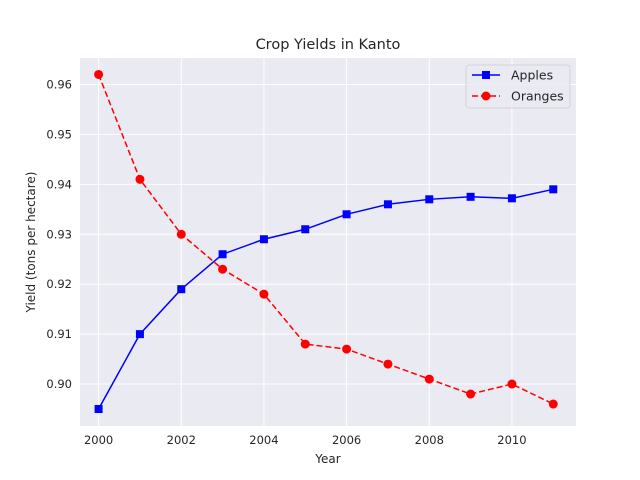 The height and width of the screenshot is (480, 640). I want to click on legend-item-oranges: Oranges, so click(518, 96).